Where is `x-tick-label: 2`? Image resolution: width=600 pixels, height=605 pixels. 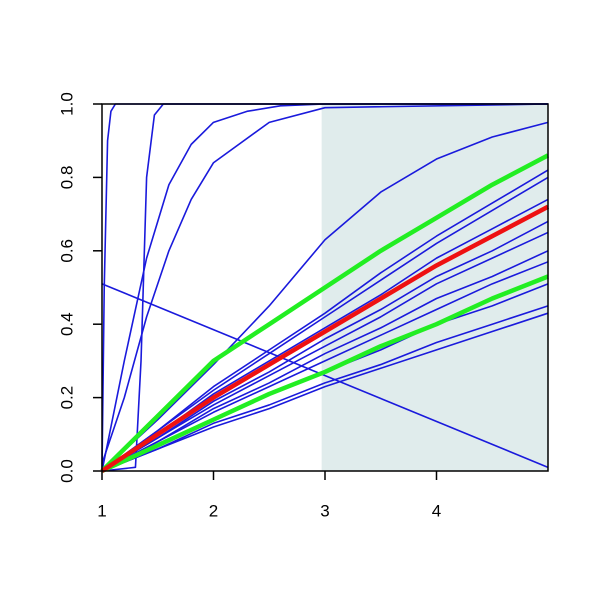 x-tick-label: 2 is located at coordinates (213, 510).